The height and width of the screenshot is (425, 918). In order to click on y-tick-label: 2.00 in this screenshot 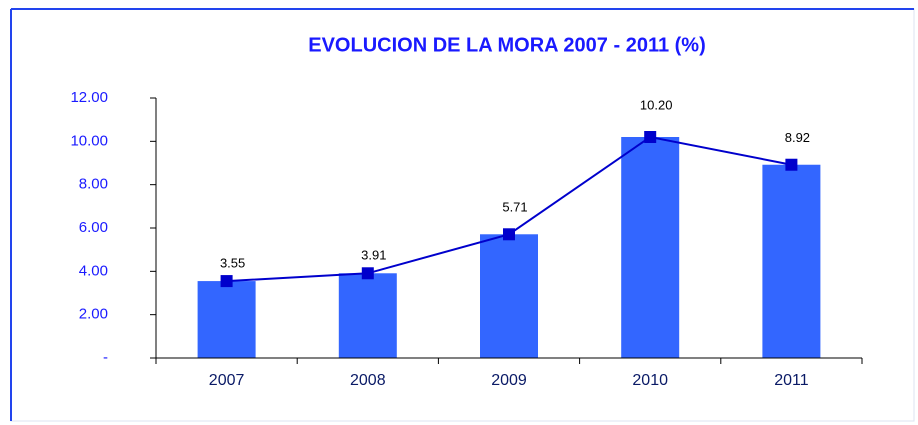, I will do `click(93, 314)`.